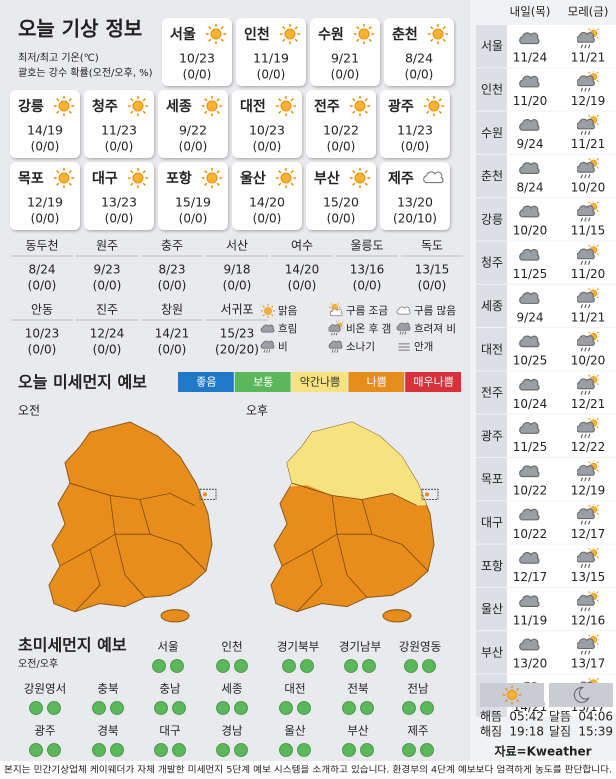  What do you see at coordinates (530, 620) in the screenshot?
I see `label: 11/19` at bounding box center [530, 620].